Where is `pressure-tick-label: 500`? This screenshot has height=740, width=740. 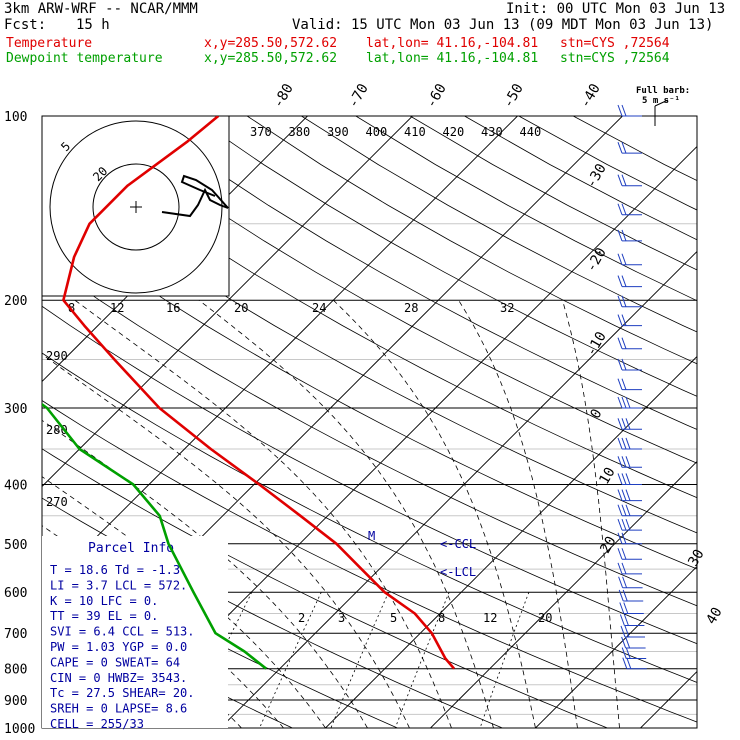
pressure-tick-label: 500 is located at coordinates (15, 545).